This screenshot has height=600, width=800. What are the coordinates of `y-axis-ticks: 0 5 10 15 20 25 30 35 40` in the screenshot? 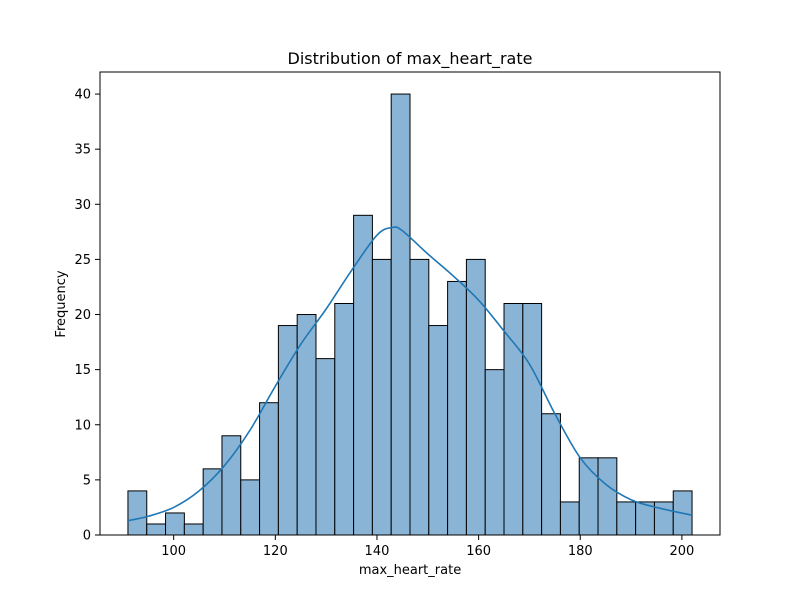 It's located at (87, 316).